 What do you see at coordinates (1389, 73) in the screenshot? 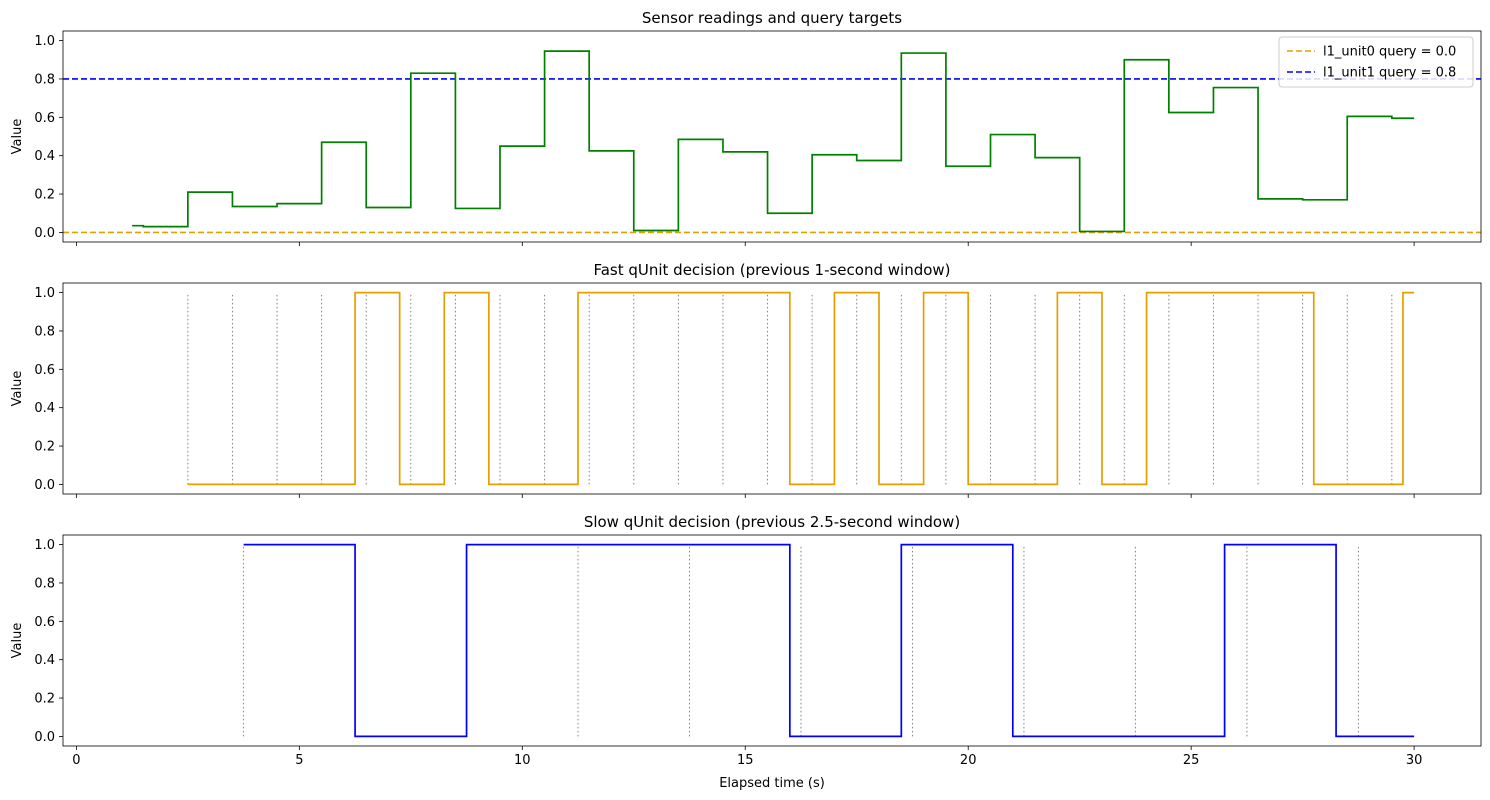
I see `legend-label: l1_unit1 query = 0.8` at bounding box center [1389, 73].